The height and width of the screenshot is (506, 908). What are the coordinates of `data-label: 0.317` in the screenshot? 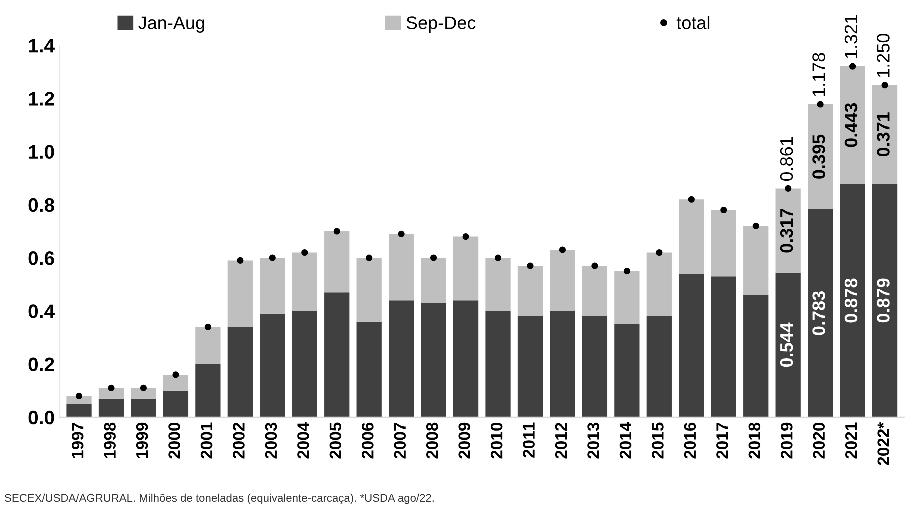 It's located at (787, 231).